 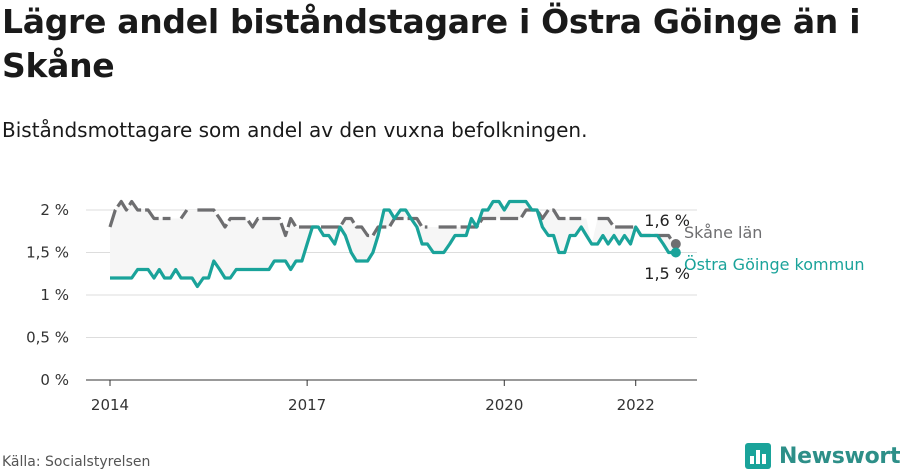 What do you see at coordinates (76, 462) in the screenshot?
I see `source-note: Källa: Socialstyrelsen` at bounding box center [76, 462].